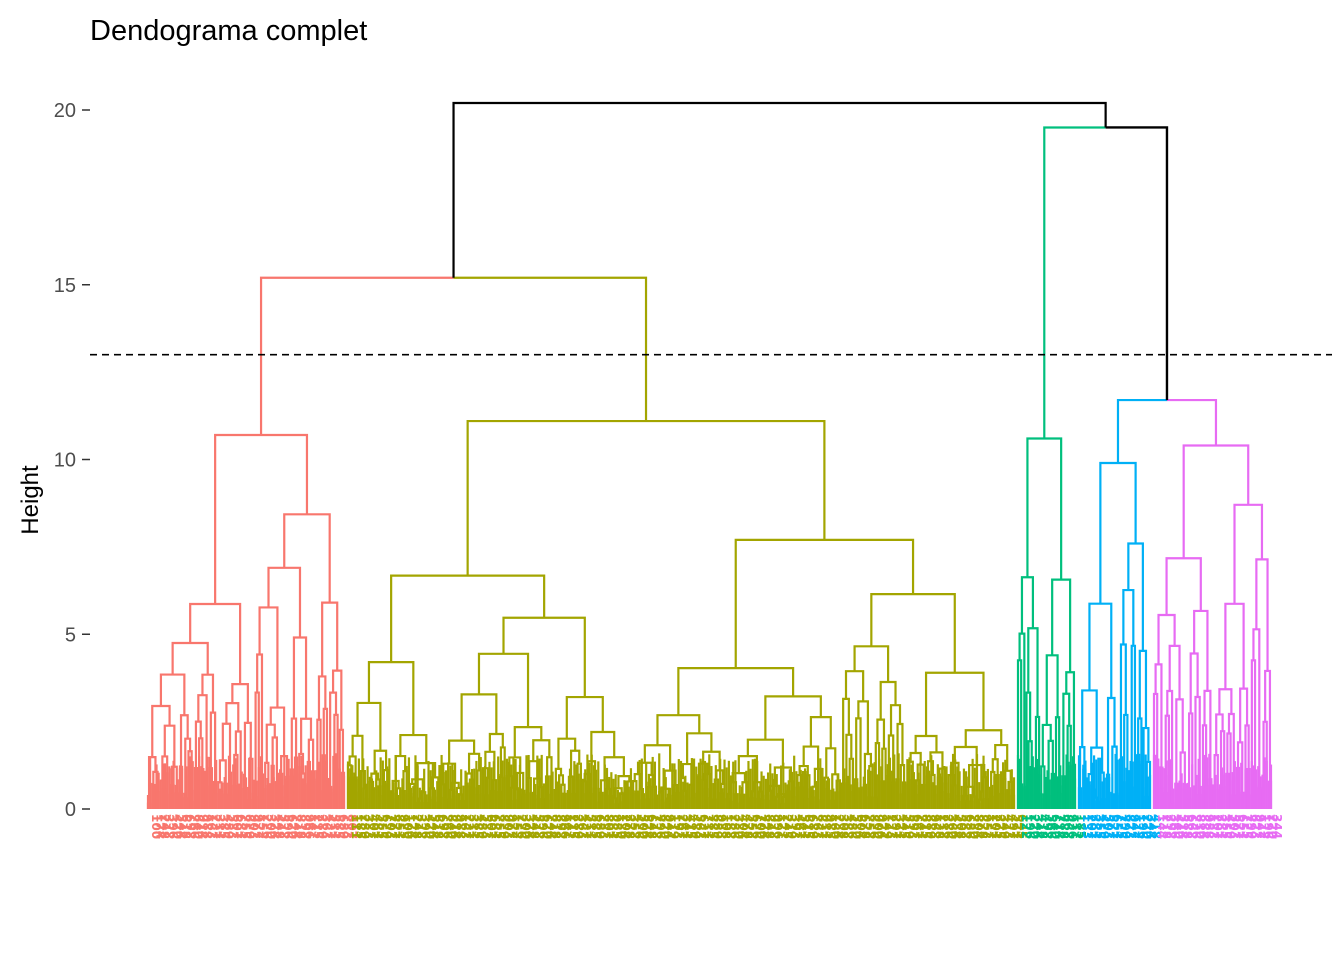 This screenshot has width=1344, height=960. Describe the element at coordinates (1137, 263) in the screenshot. I see `merge-branch` at that location.